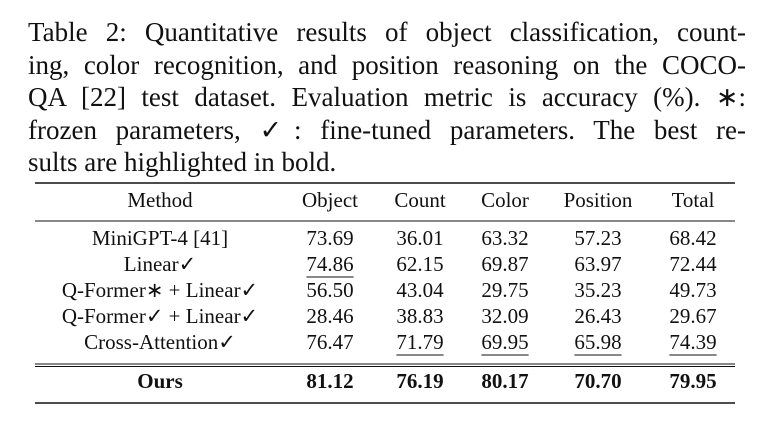 The image size is (770, 427). What do you see at coordinates (329, 290) in the screenshot?
I see `value-cell: 56.50` at bounding box center [329, 290].